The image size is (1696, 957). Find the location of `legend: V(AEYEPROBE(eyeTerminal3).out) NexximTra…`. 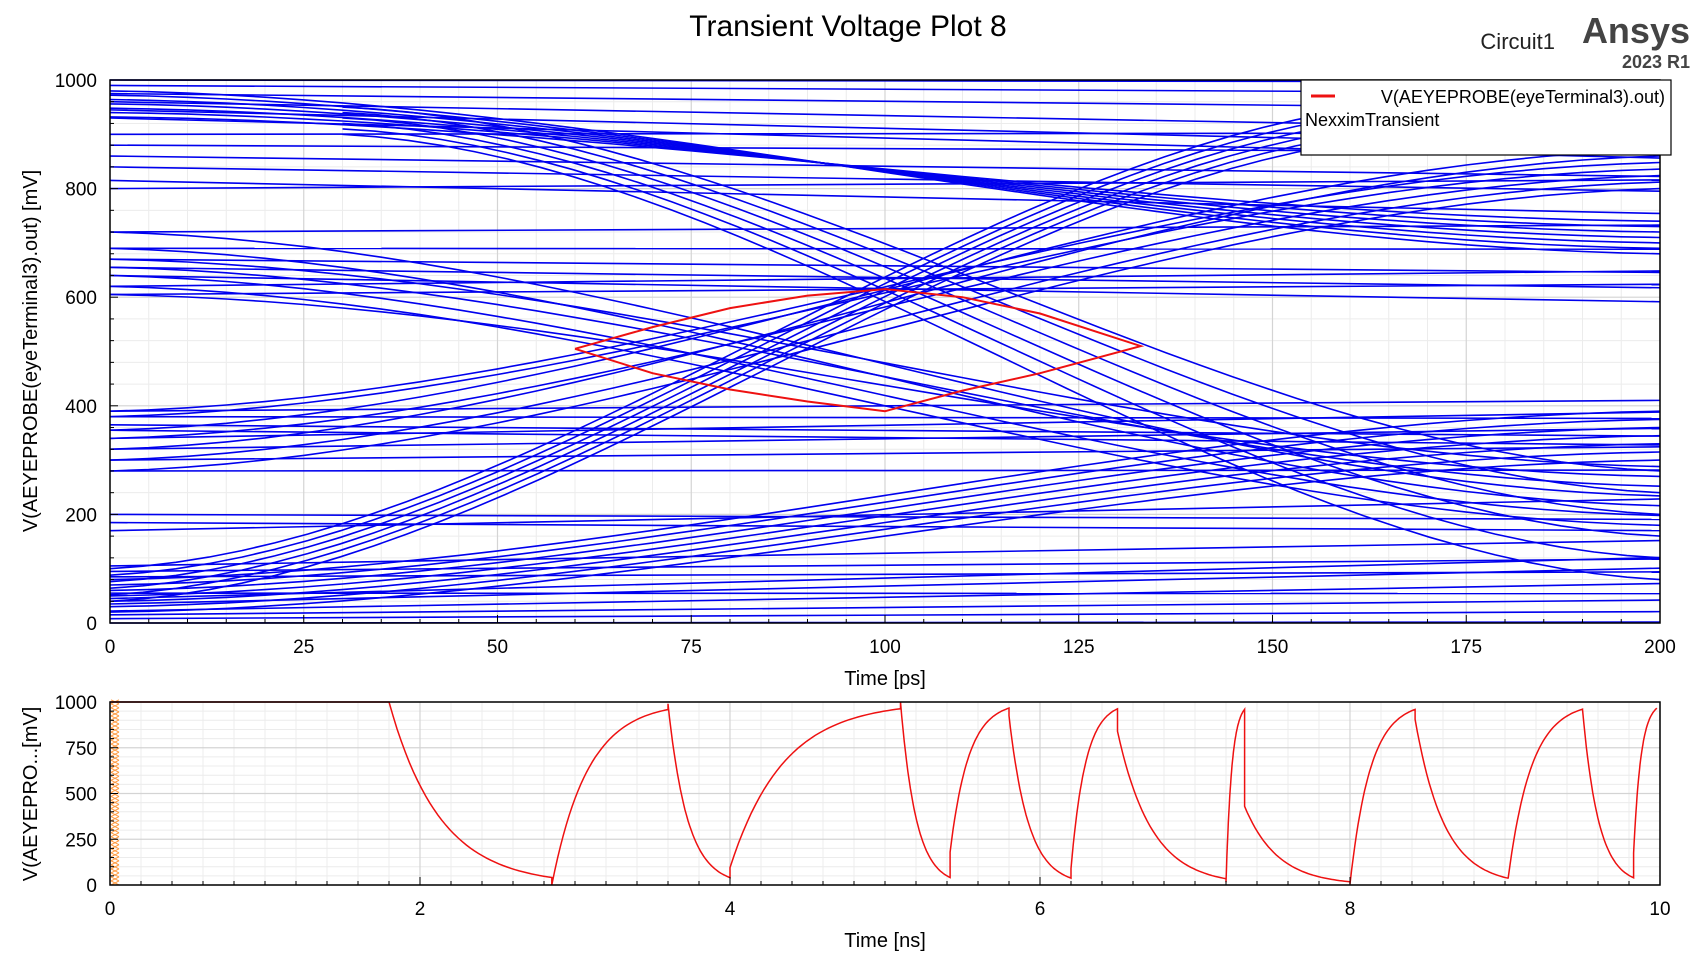

legend: V(AEYEPROBE(eyeTerminal3).out) NexximTra… is located at coordinates (1486, 117).